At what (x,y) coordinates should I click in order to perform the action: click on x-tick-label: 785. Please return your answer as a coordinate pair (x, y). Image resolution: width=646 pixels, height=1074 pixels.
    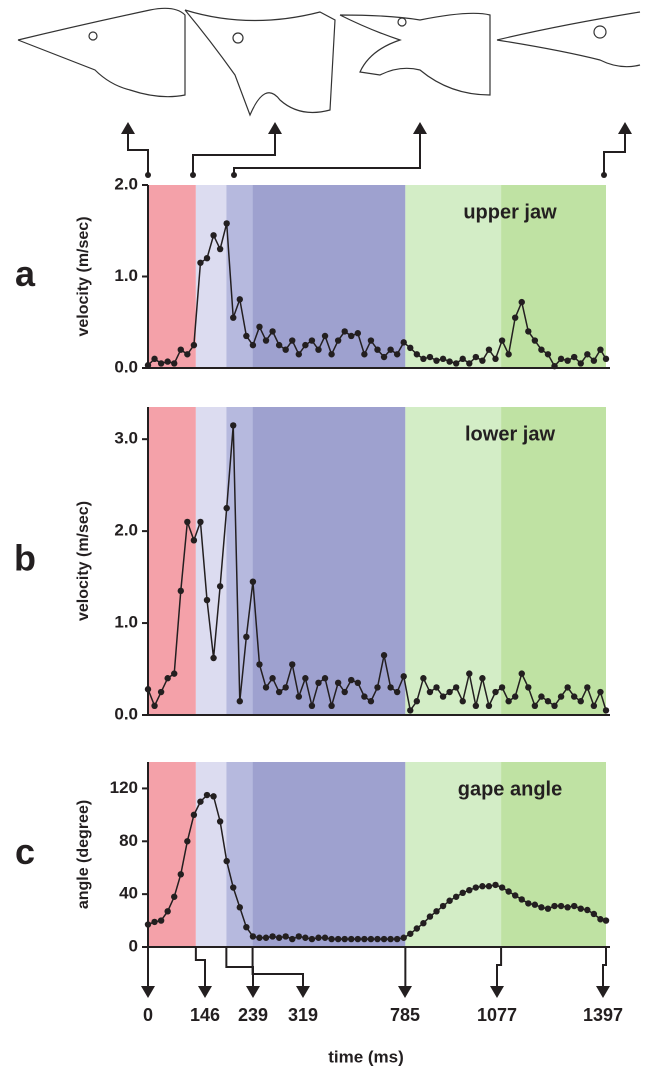
    Looking at the image, I should click on (405, 1015).